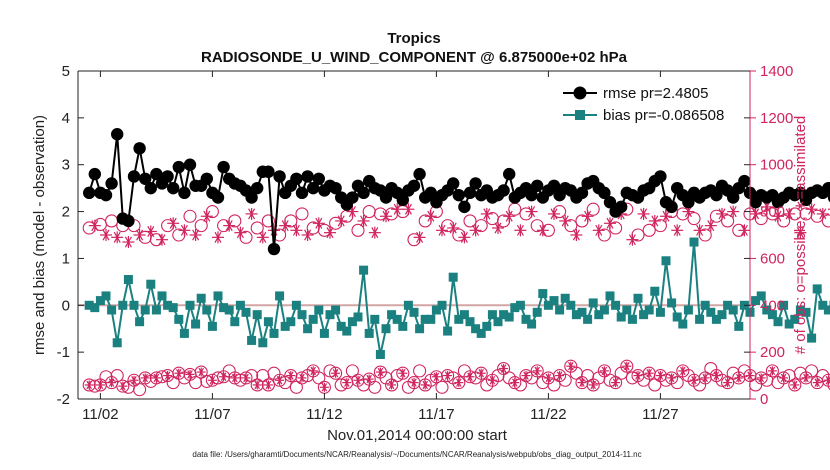  I want to click on obs-possible-series, so click(456, 224).